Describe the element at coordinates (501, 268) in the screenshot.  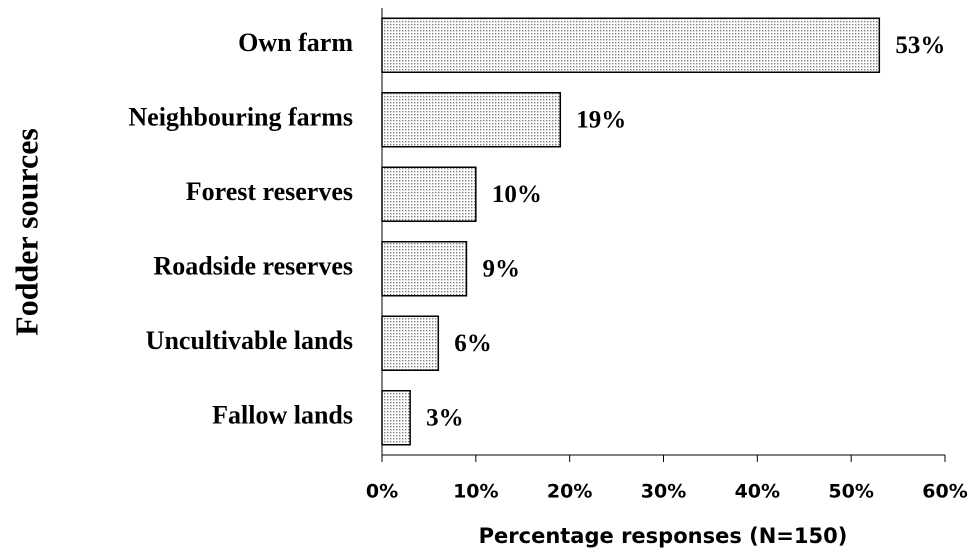
I see `value-label: 9%` at that location.